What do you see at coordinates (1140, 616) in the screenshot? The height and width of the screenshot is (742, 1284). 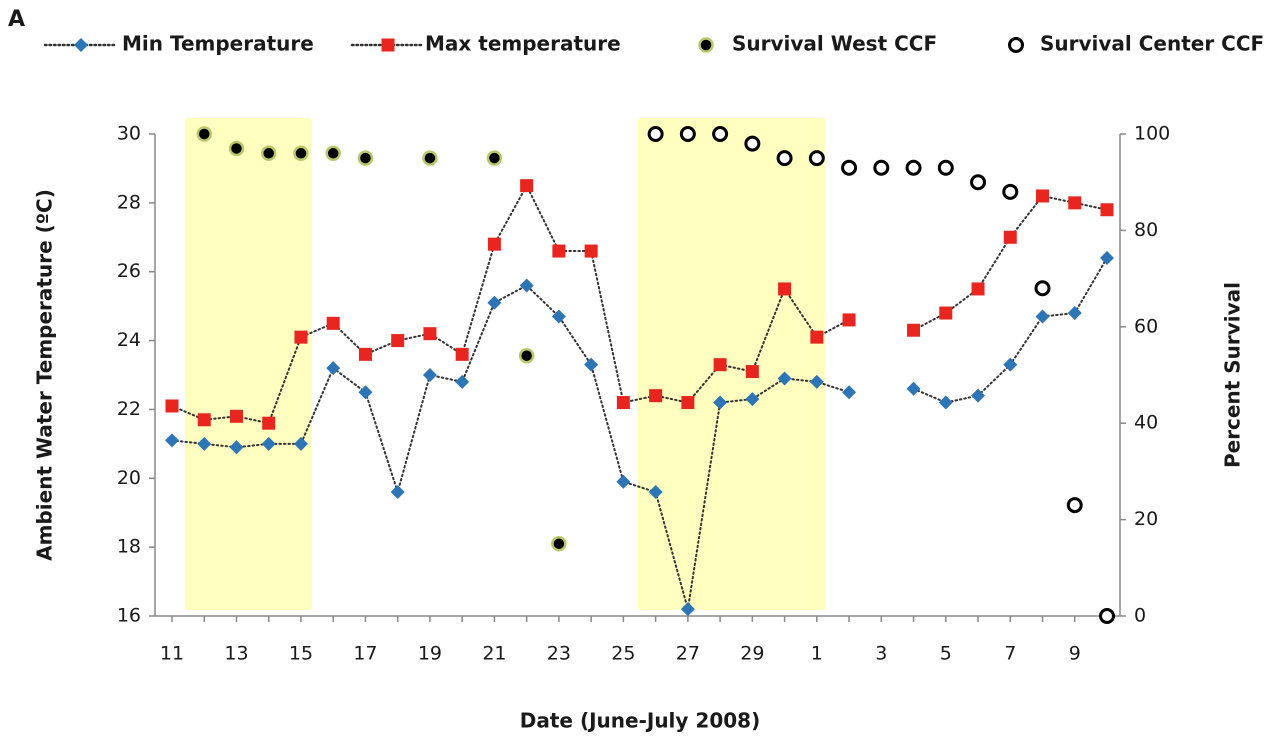 I see `y2-tick-label: 0` at bounding box center [1140, 616].